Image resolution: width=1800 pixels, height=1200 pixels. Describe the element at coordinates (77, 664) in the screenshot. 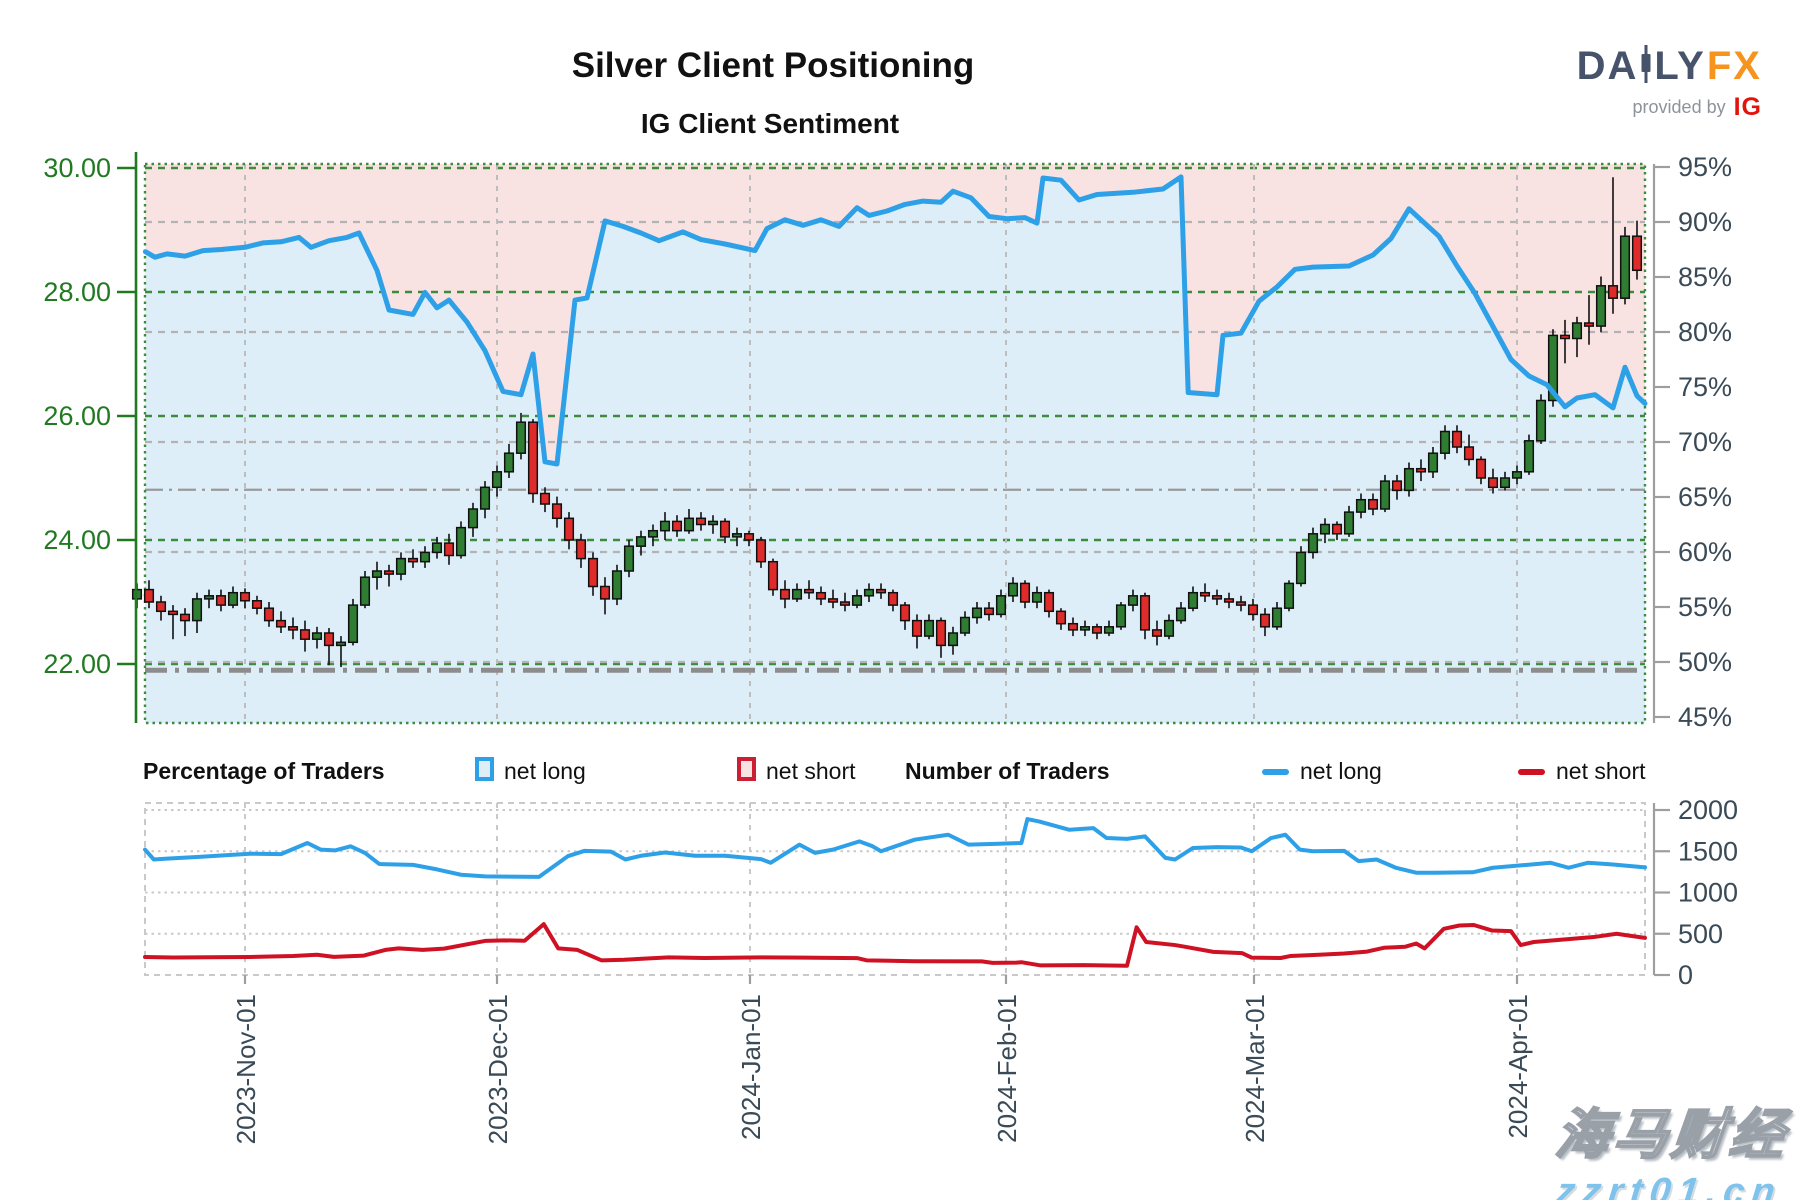

I see `price-axis-label: 22.00` at that location.